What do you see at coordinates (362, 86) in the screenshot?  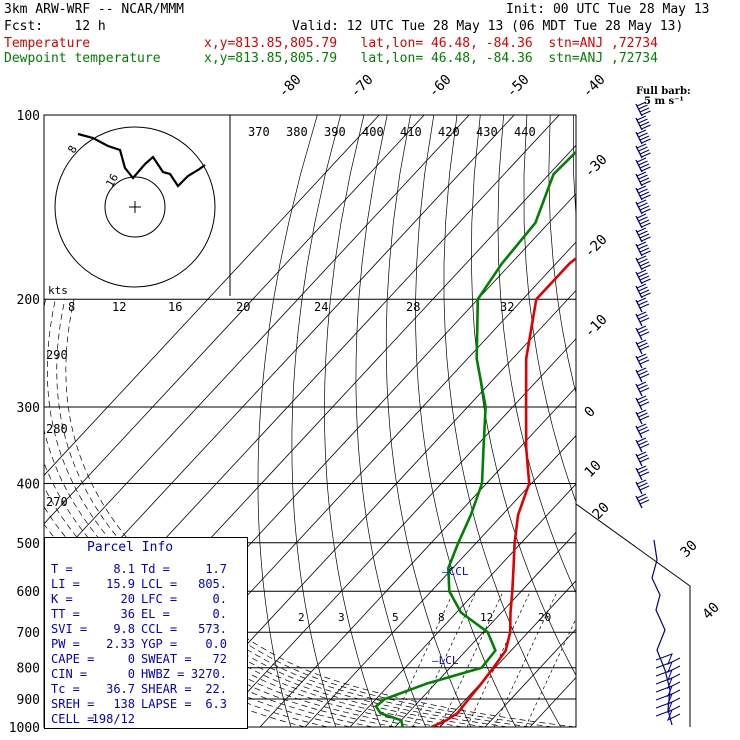 I see `temperature-tick-label: -70` at bounding box center [362, 86].